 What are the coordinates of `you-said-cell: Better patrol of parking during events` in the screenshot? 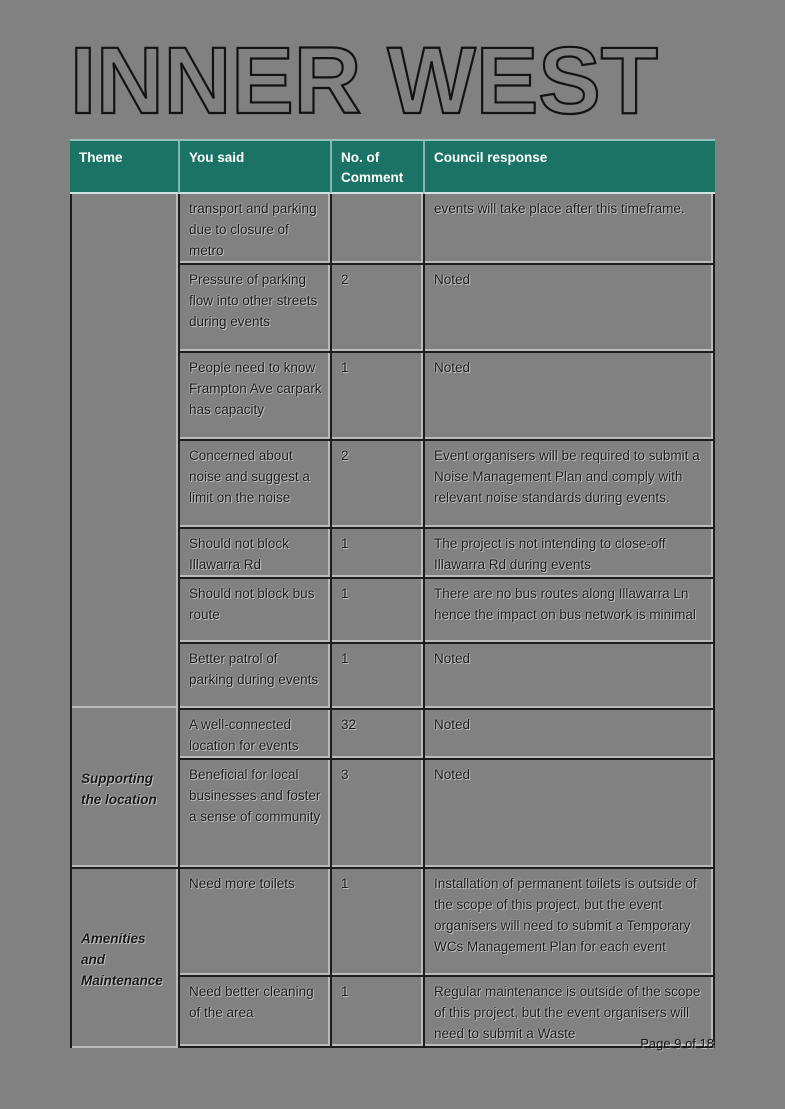 It's located at (254, 675).